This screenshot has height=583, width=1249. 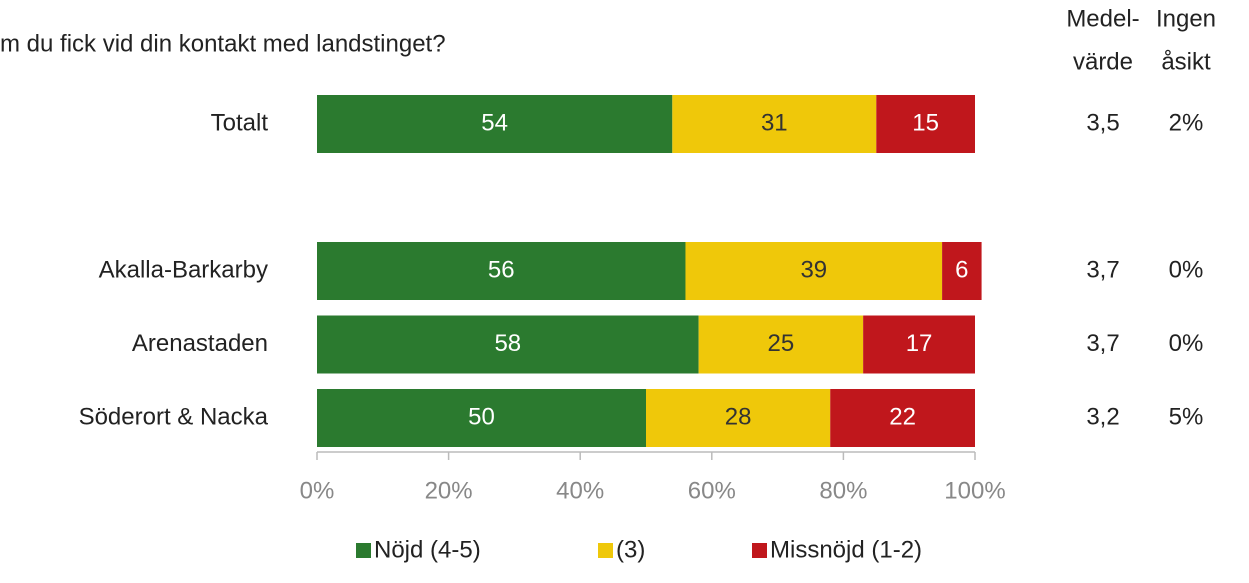 What do you see at coordinates (846, 549) in the screenshot?
I see `legend-label: Missnöjd (1-2)` at bounding box center [846, 549].